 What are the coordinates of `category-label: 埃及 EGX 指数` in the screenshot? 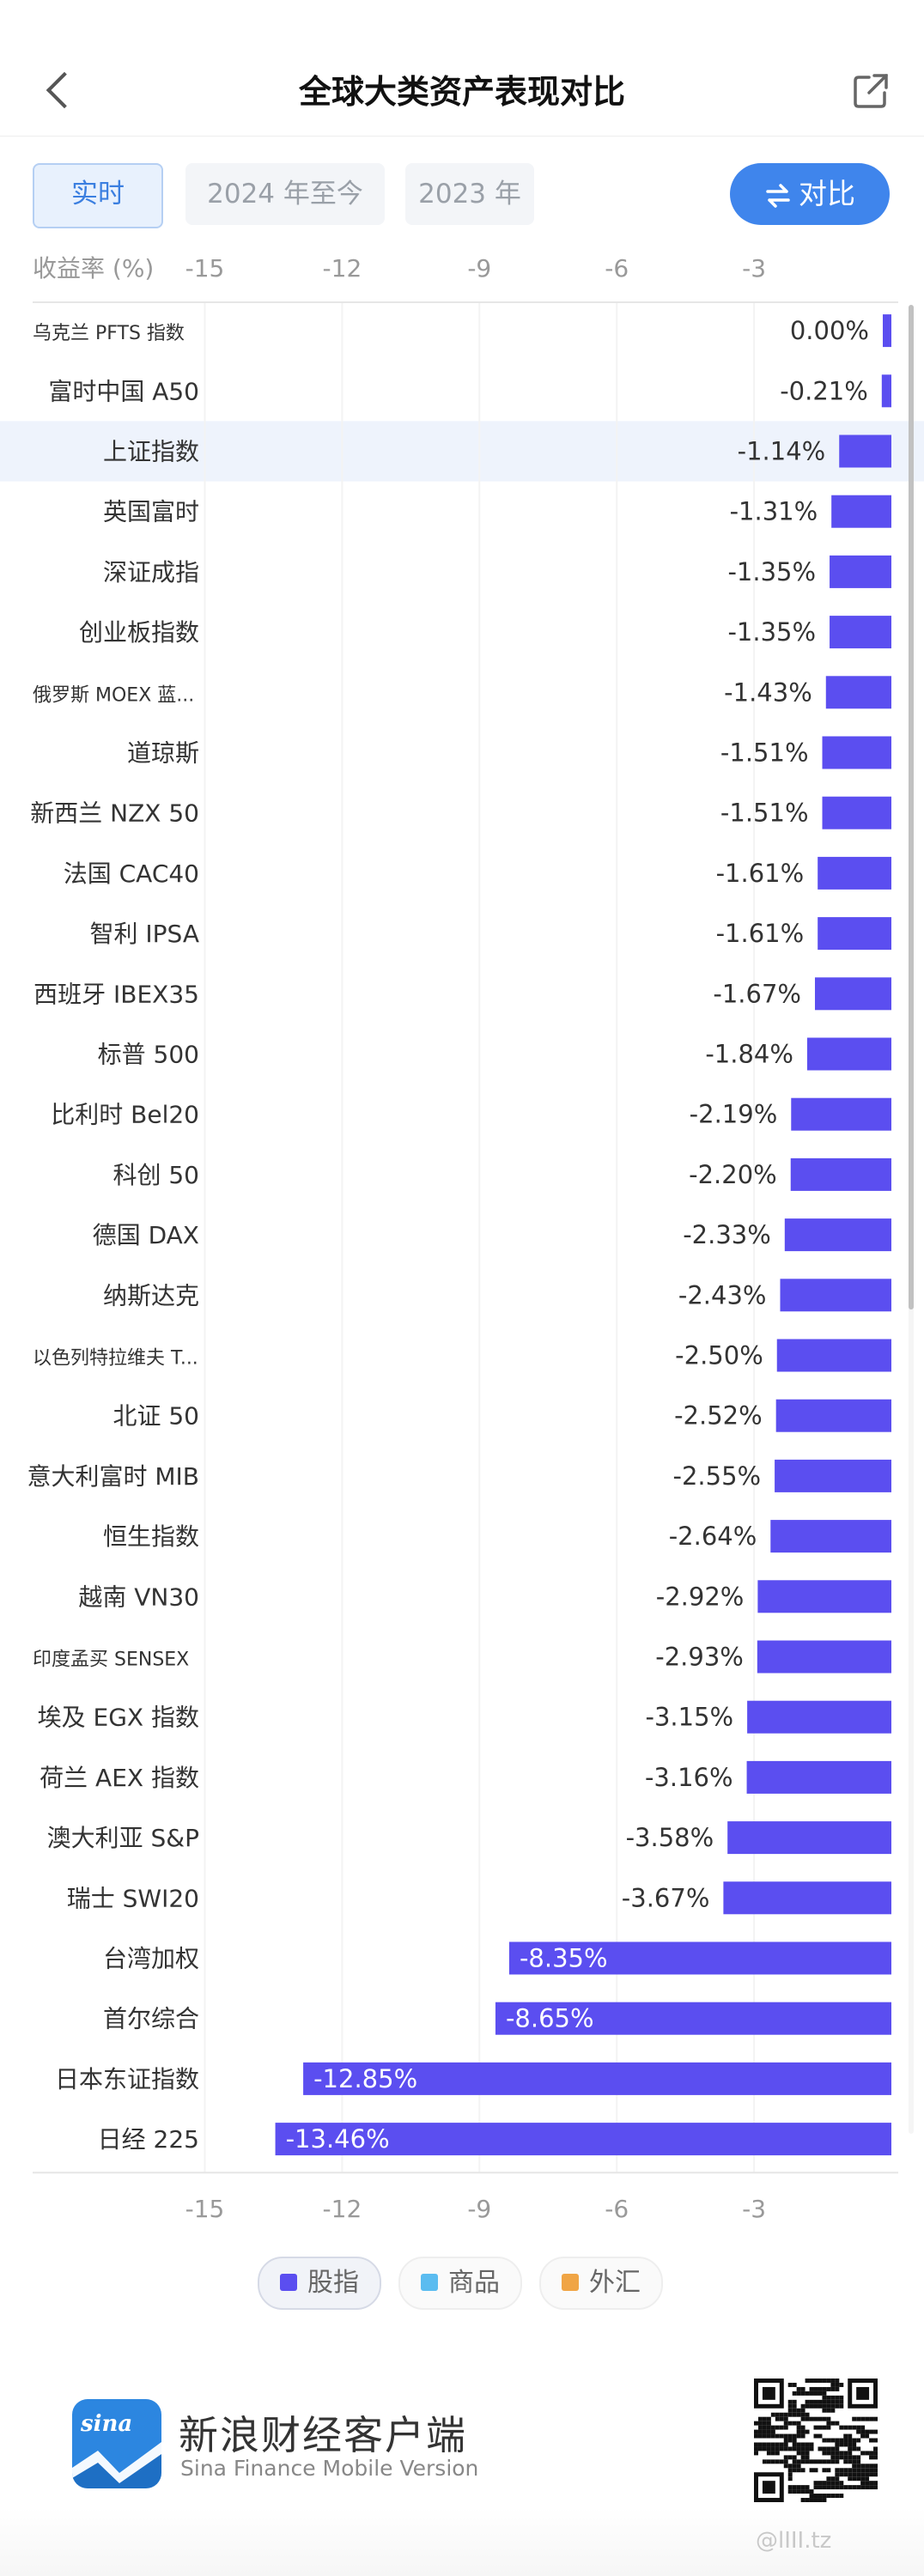 It's located at (118, 1718).